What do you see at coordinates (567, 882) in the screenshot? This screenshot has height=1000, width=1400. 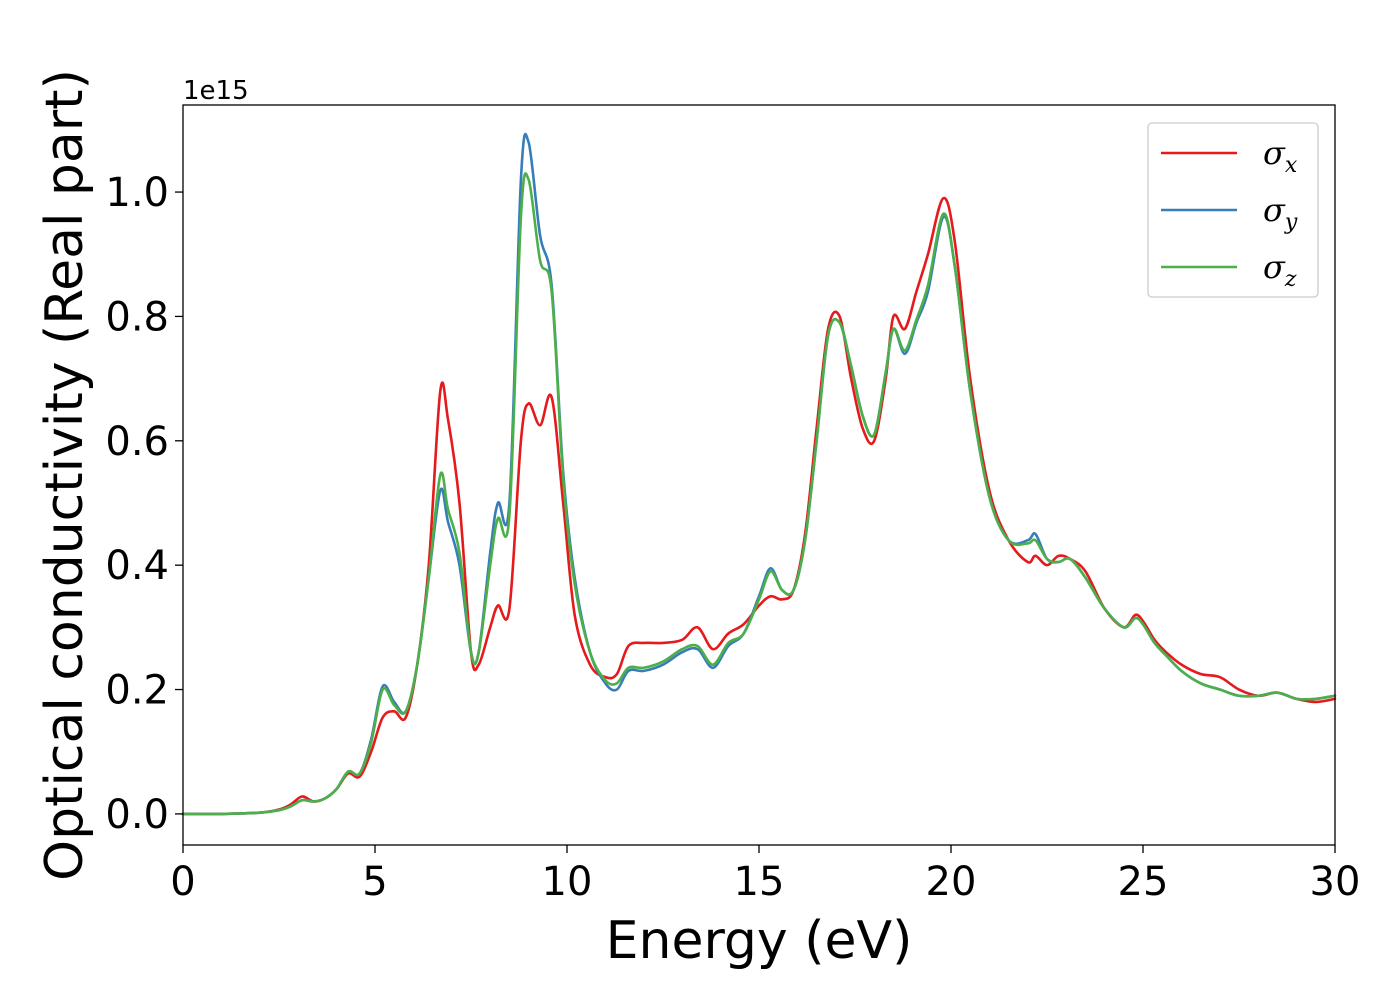 I see `x-tick-label: 10` at bounding box center [567, 882].